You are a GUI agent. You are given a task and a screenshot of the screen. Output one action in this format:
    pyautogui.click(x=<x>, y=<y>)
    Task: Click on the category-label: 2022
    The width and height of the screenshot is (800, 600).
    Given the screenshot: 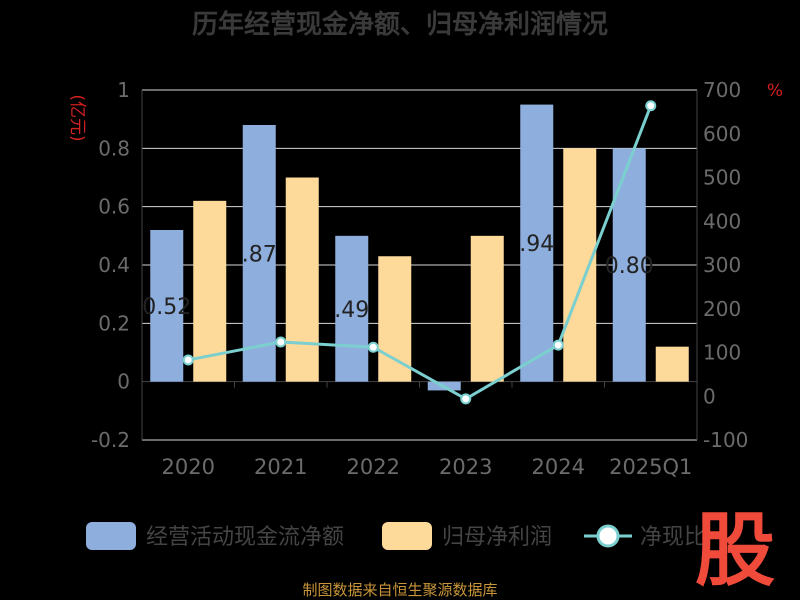 What is the action you would take?
    pyautogui.click(x=373, y=467)
    